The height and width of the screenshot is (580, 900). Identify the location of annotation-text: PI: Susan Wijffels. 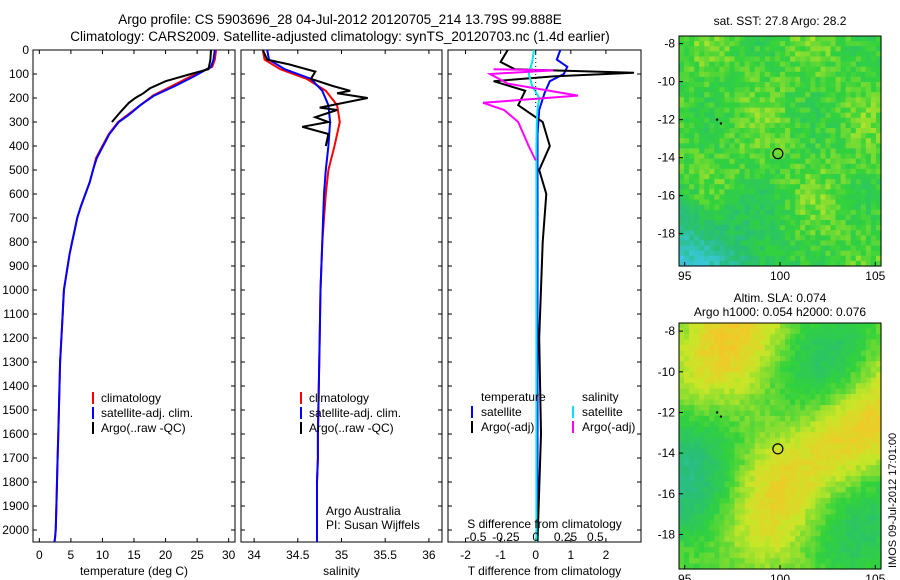
(373, 525).